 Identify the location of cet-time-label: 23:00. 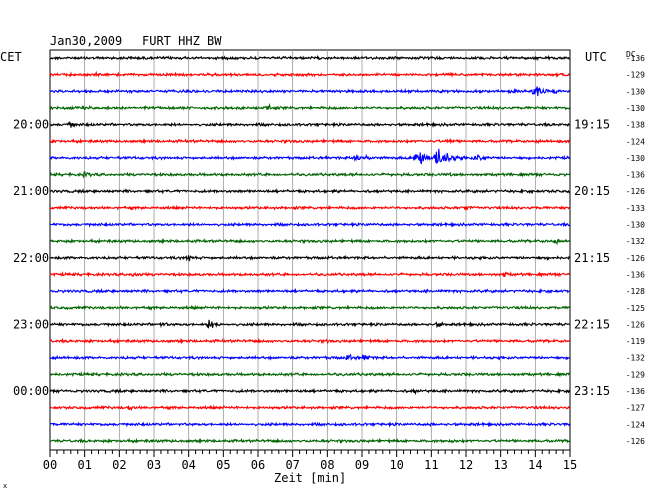
(31, 324).